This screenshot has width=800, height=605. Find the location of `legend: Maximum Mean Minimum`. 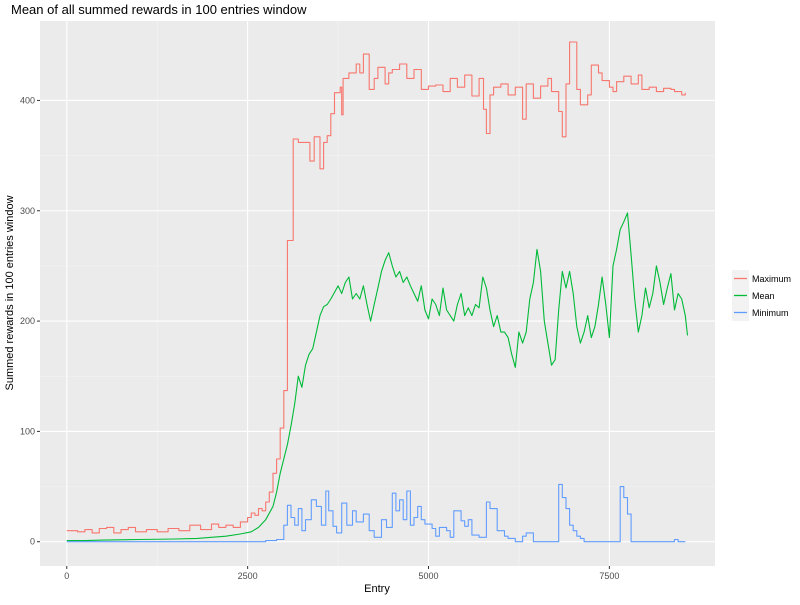

legend: Maximum Mean Minimum is located at coordinates (761, 295).